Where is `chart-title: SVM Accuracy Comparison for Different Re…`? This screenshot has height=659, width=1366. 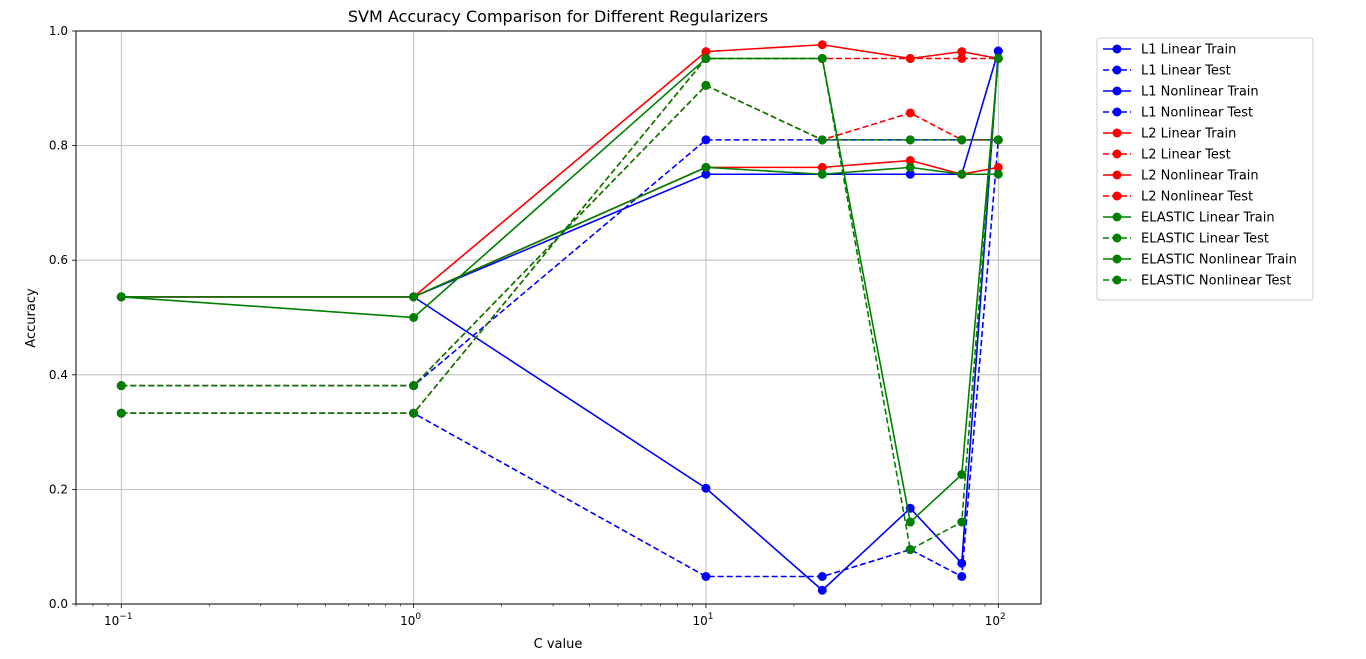 chart-title: SVM Accuracy Comparison for Different Re… is located at coordinates (558, 16).